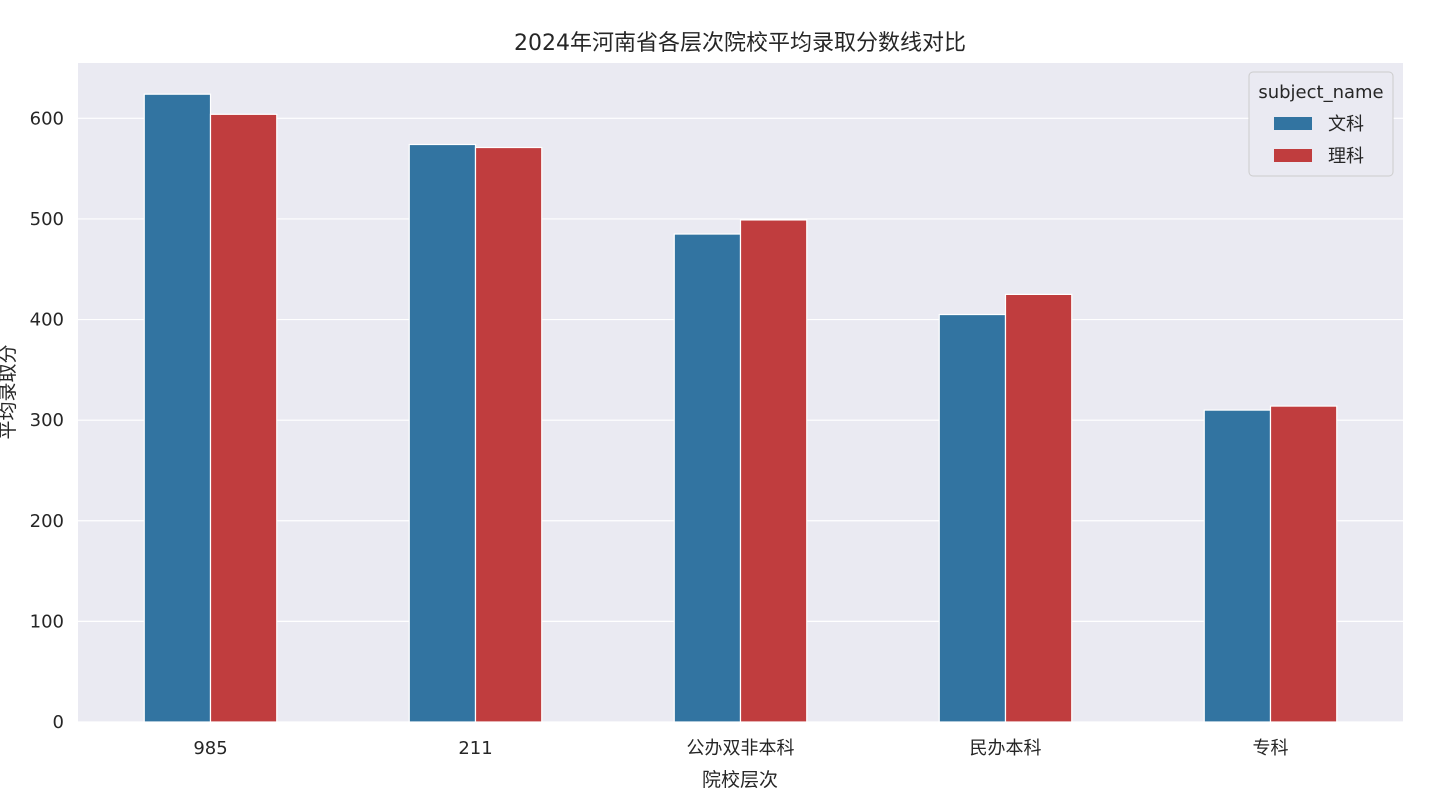 The image size is (1443, 809). I want to click on legend-title: subject_name, so click(1320, 92).